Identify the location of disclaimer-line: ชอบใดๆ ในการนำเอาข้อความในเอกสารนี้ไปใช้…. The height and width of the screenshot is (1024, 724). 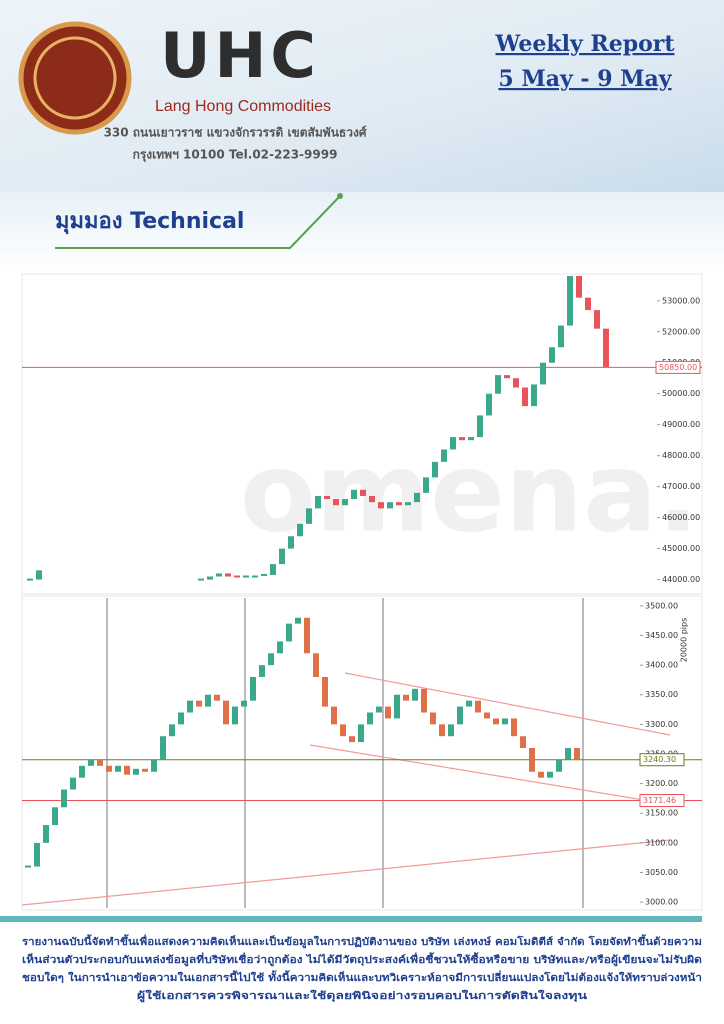
(362, 977).